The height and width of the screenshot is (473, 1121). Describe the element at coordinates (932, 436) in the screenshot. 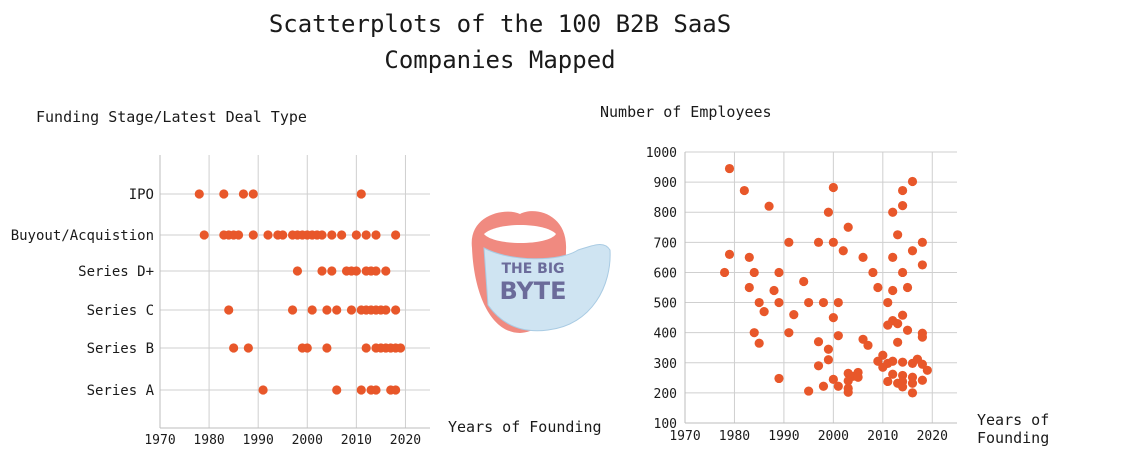

I see `x-tick-label: 2020` at that location.